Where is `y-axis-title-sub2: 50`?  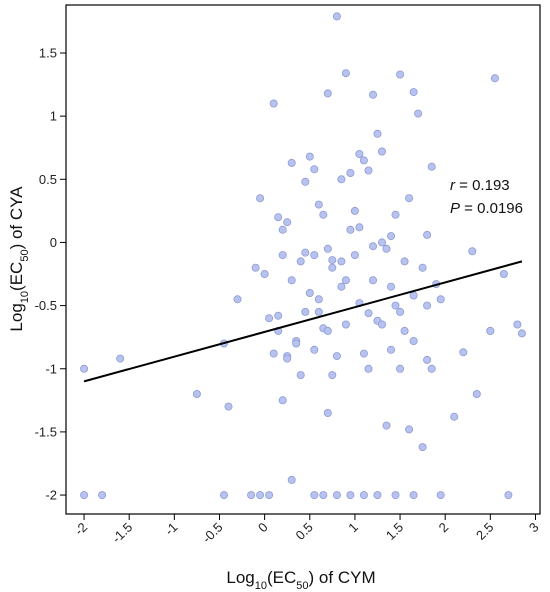 y-axis-title-sub2: 50 is located at coordinates (25, 255).